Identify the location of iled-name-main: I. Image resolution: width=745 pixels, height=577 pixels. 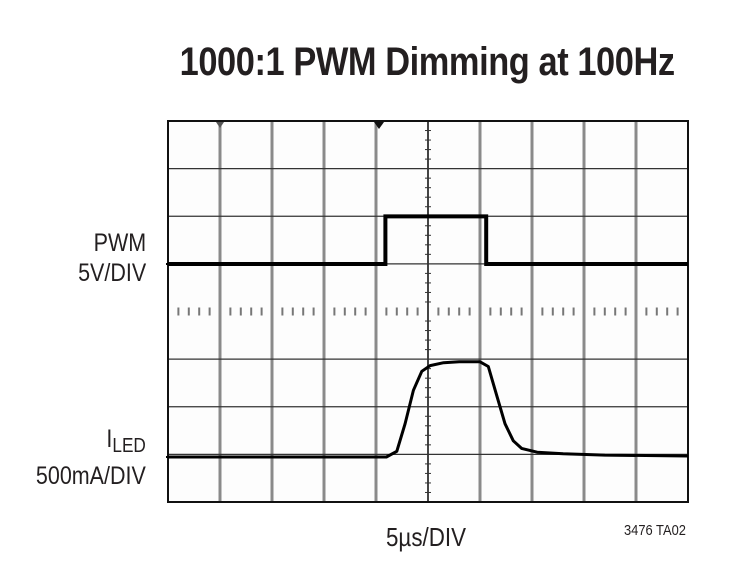
(109, 439).